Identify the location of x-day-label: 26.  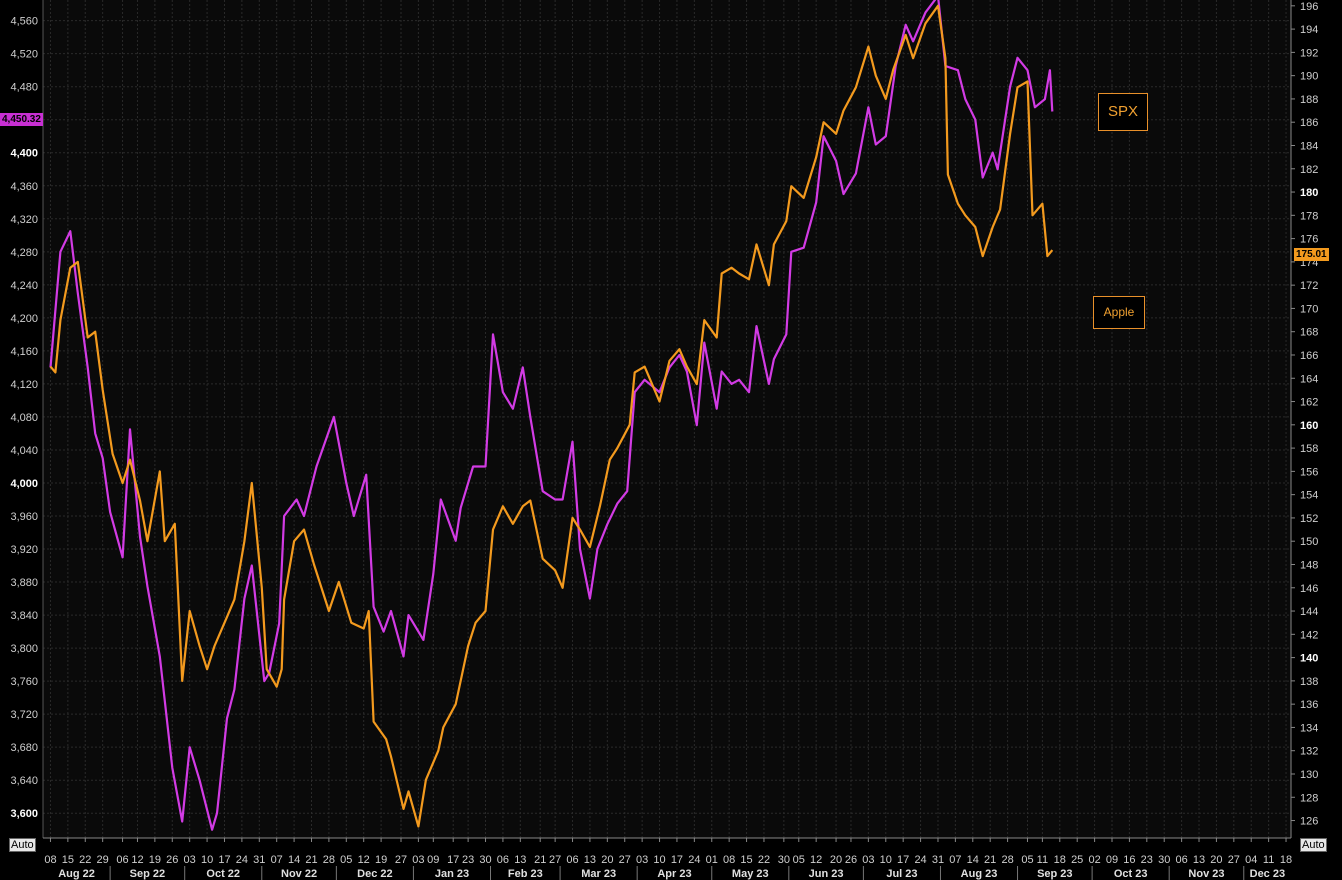
(172, 860).